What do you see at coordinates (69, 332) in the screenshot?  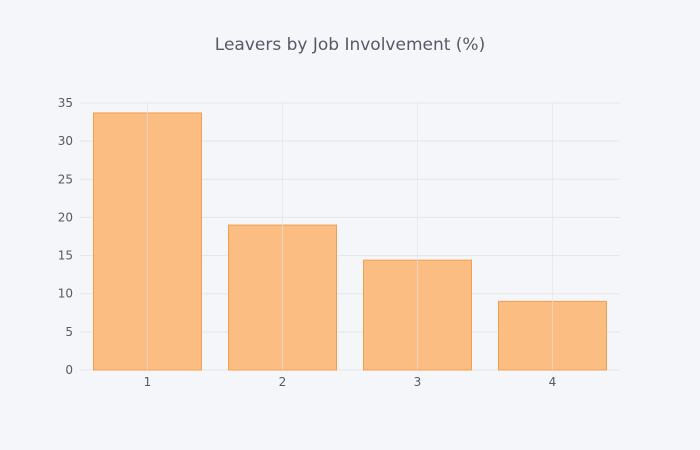 I see `y-tick-label: 5` at bounding box center [69, 332].